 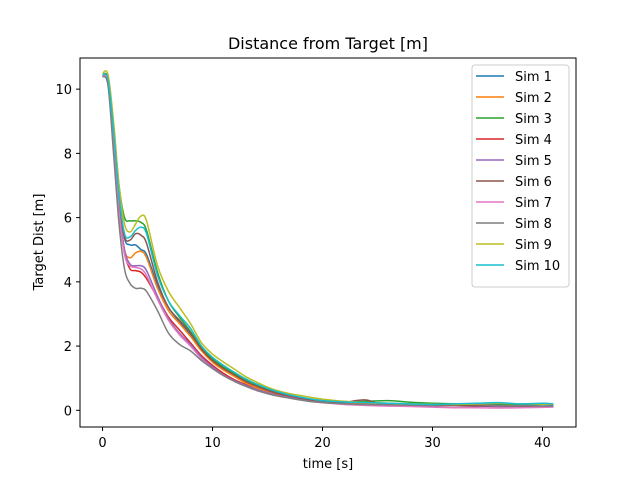 I want to click on legend-label-sim-9: Sim 9, so click(x=533, y=245).